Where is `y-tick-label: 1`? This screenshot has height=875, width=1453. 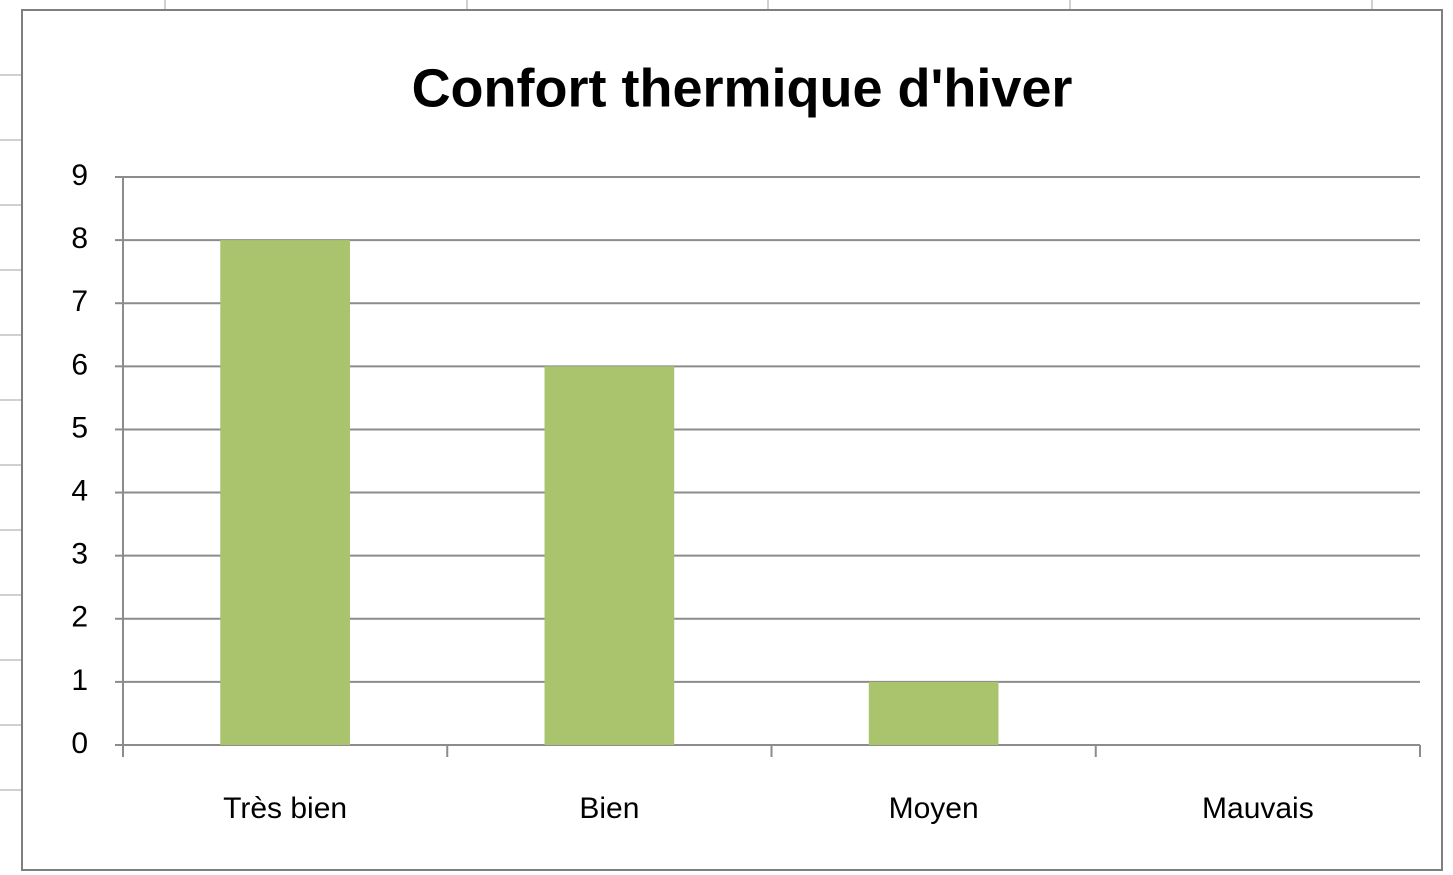
y-tick-label: 1 is located at coordinates (79, 680).